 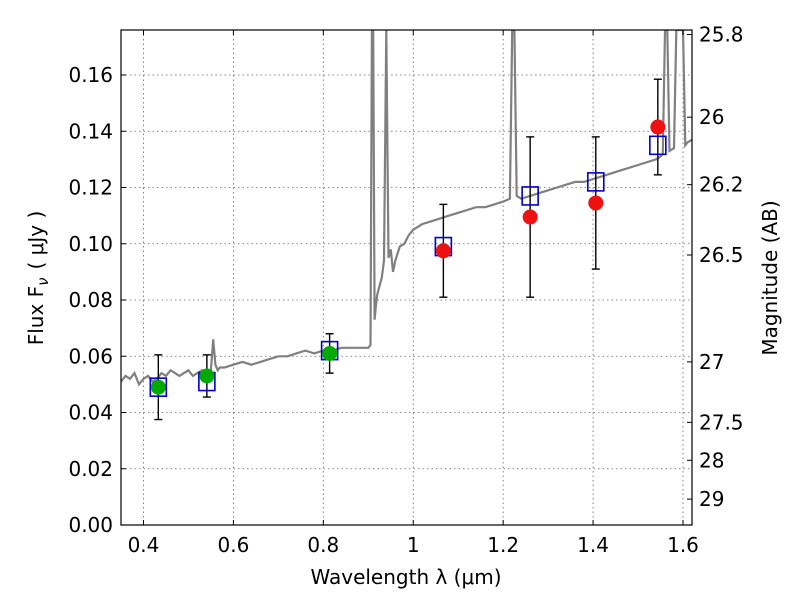 I want to click on right-tick-label: 27, so click(x=711, y=362).